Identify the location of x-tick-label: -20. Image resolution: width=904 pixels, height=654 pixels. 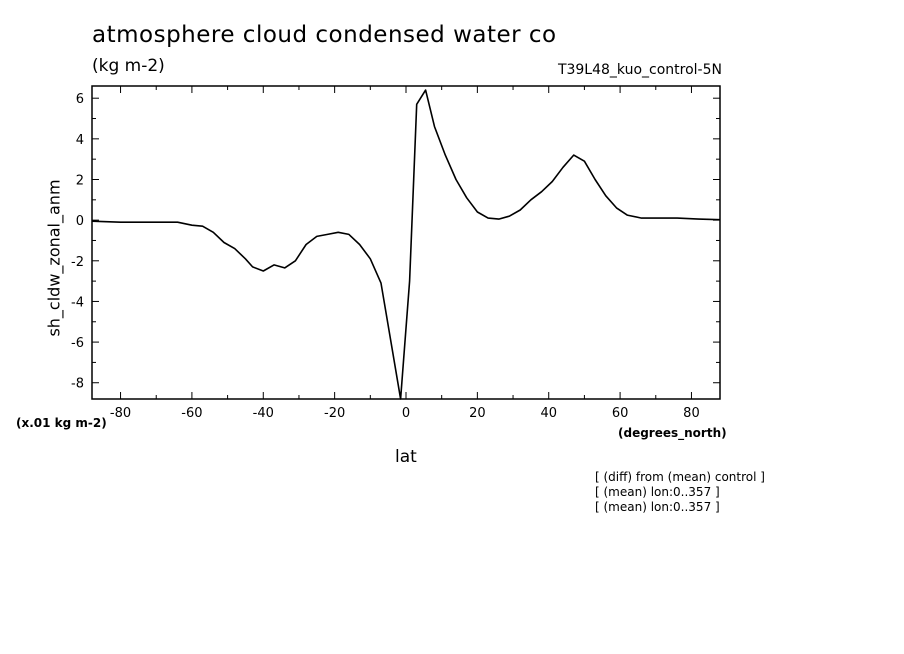
(334, 413).